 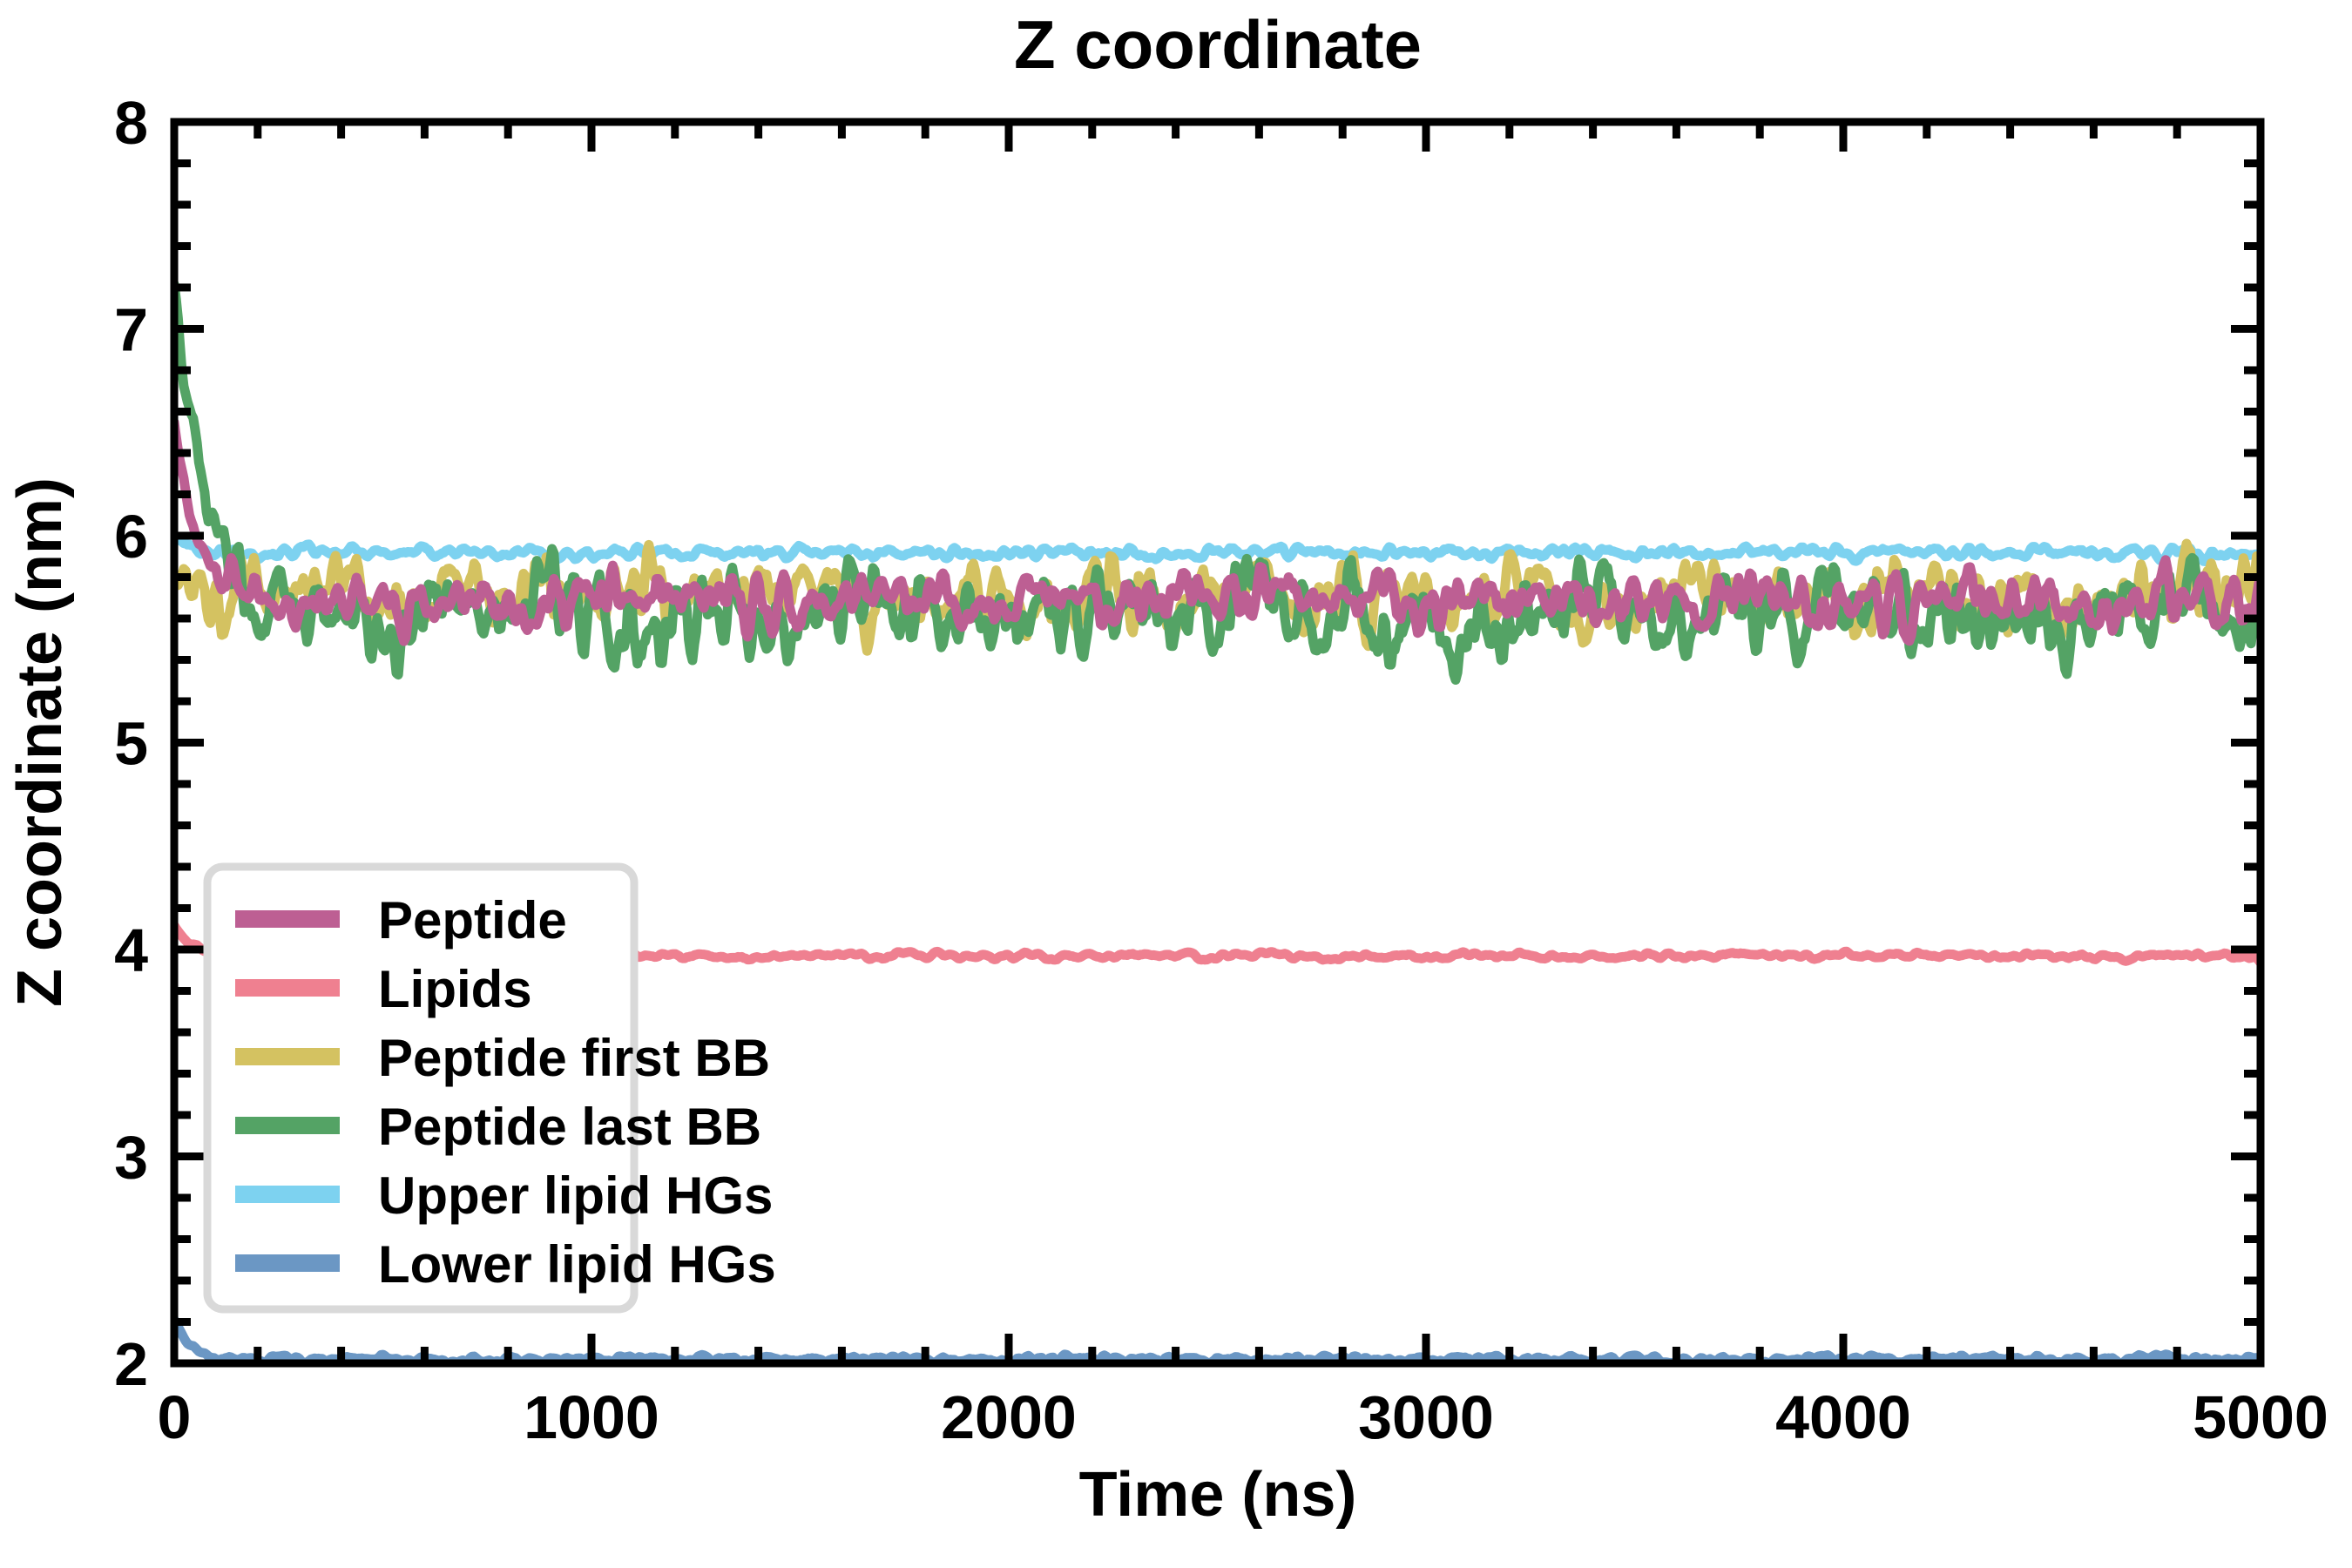 I want to click on y-tick-label: 2, so click(x=131, y=1364).